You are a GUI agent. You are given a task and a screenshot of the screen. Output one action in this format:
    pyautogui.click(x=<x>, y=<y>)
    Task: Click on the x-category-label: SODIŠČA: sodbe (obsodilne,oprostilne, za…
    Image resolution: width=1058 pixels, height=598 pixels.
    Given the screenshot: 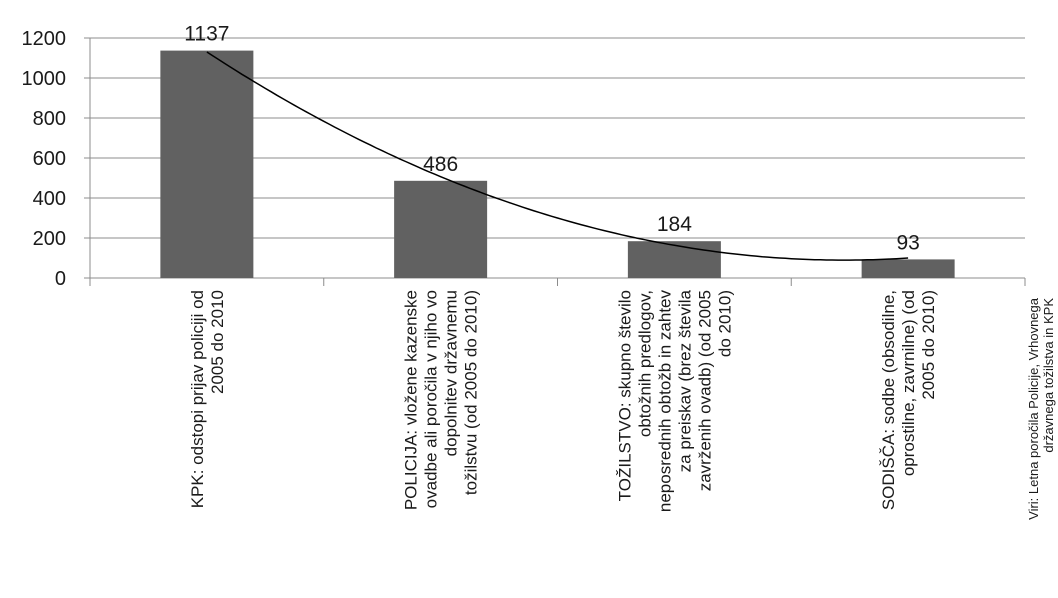 What is the action you would take?
    pyautogui.click(x=908, y=400)
    